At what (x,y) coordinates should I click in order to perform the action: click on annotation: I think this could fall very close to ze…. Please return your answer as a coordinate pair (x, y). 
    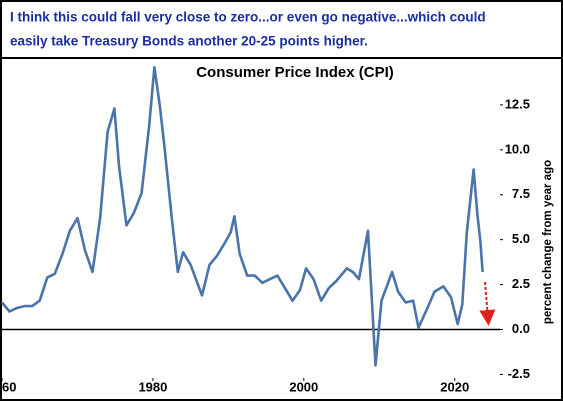
    Looking at the image, I should click on (248, 17).